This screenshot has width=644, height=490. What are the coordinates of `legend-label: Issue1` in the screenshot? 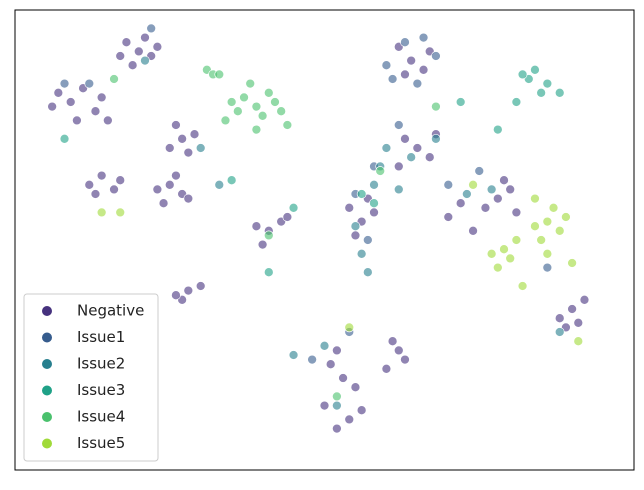 It's located at (101, 337).